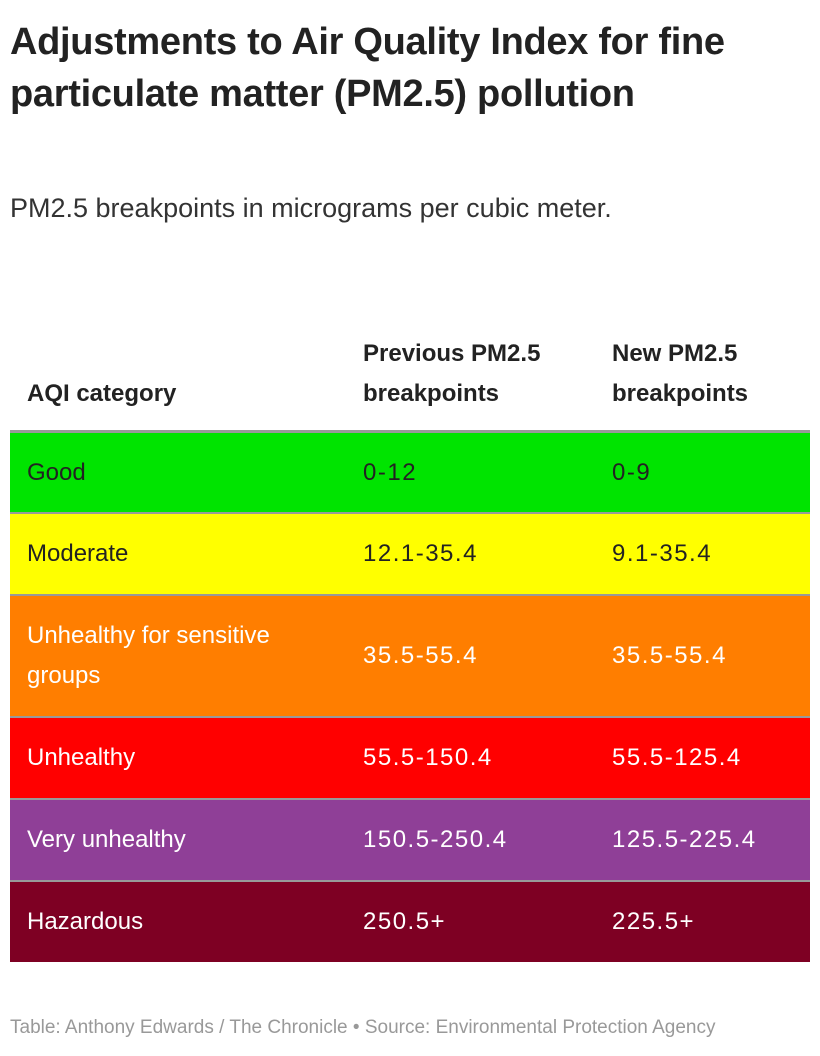  I want to click on category-cell: Very unhealthy, so click(106, 839).